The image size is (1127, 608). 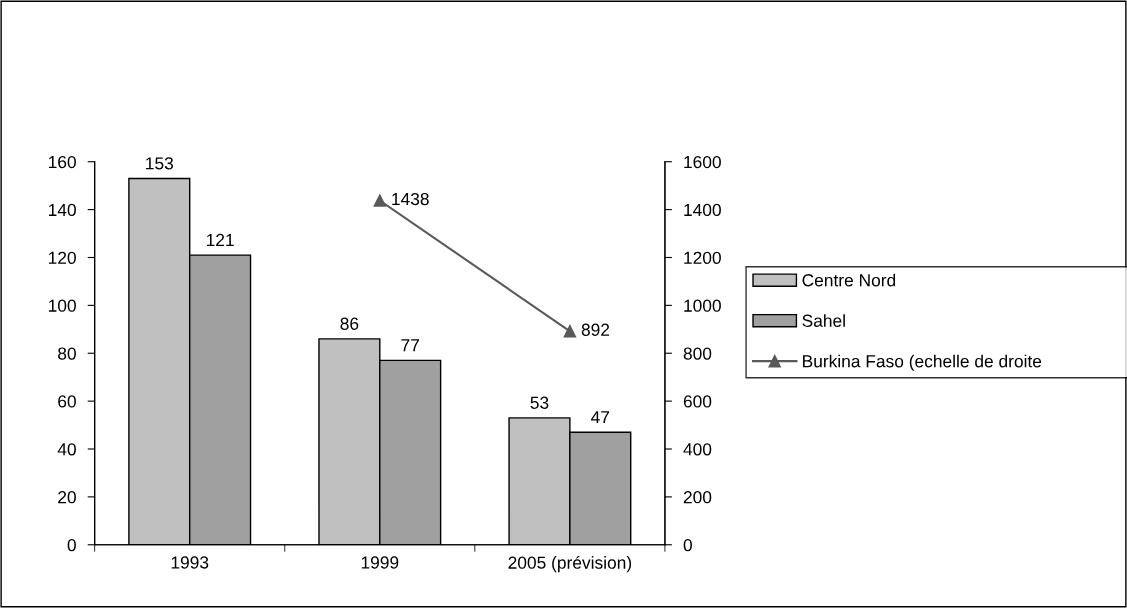 What do you see at coordinates (697, 449) in the screenshot?
I see `y2-tick-label: 400` at bounding box center [697, 449].